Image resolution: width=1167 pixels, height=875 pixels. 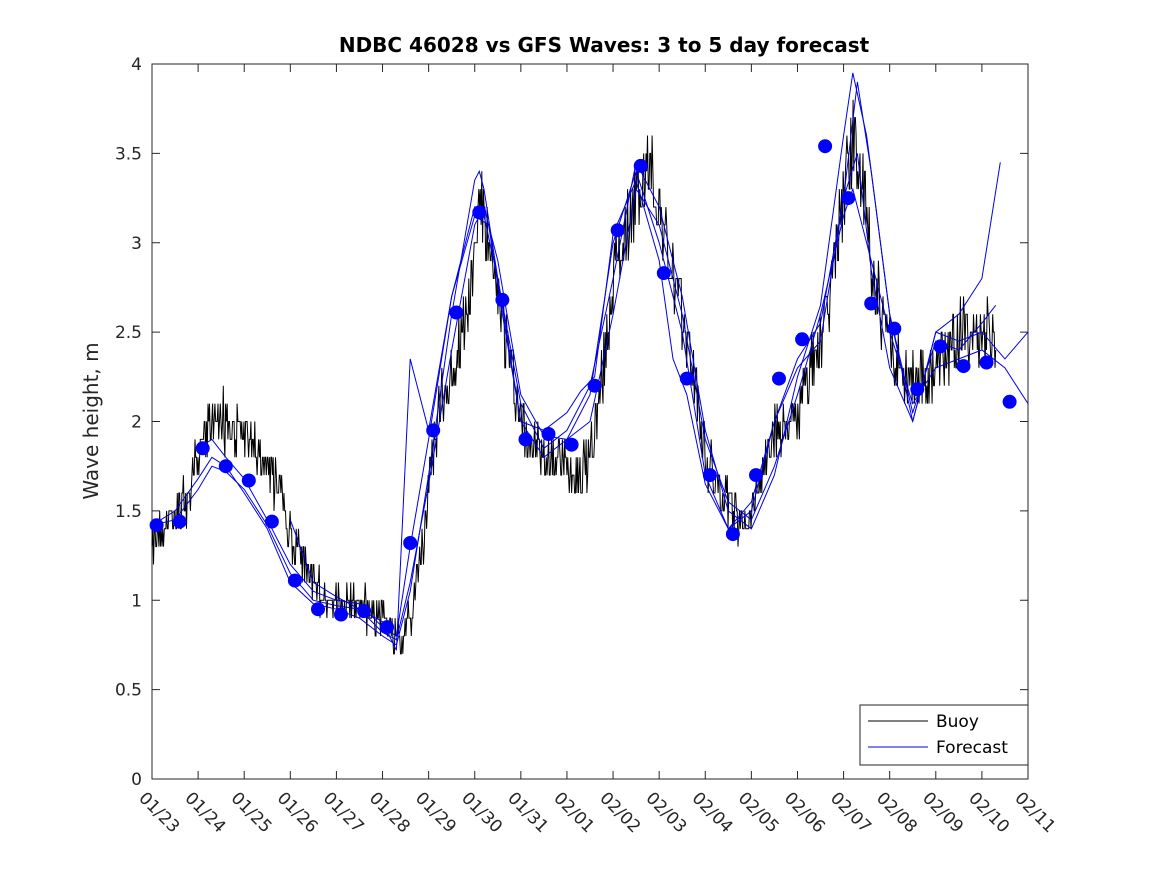 What do you see at coordinates (389, 812) in the screenshot?
I see `x-tick-label: 01/28` at bounding box center [389, 812].